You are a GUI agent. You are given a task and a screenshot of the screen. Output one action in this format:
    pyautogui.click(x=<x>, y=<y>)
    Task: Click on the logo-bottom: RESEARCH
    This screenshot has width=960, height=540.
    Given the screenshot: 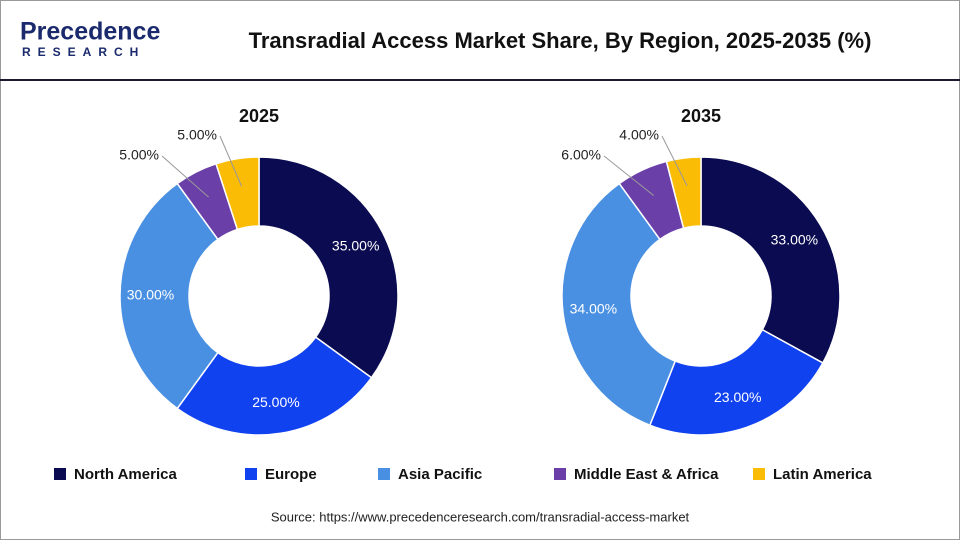 What is the action you would take?
    pyautogui.click(x=83, y=52)
    